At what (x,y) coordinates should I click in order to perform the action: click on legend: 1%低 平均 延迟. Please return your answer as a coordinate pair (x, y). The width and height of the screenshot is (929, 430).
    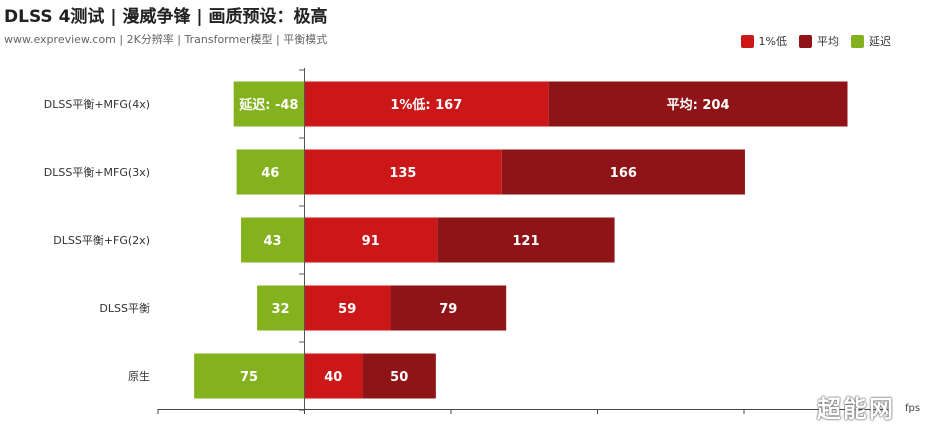
    Looking at the image, I should click on (815, 41).